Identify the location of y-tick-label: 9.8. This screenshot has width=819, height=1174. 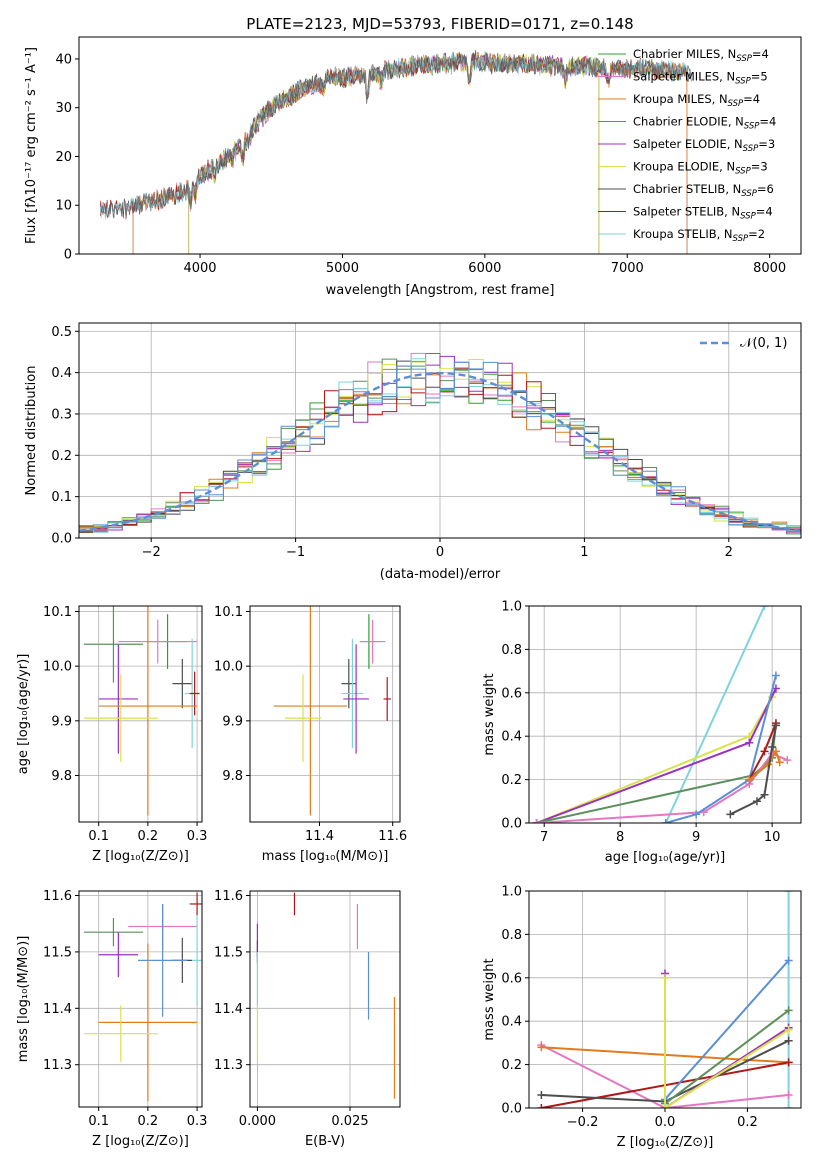
(232, 776).